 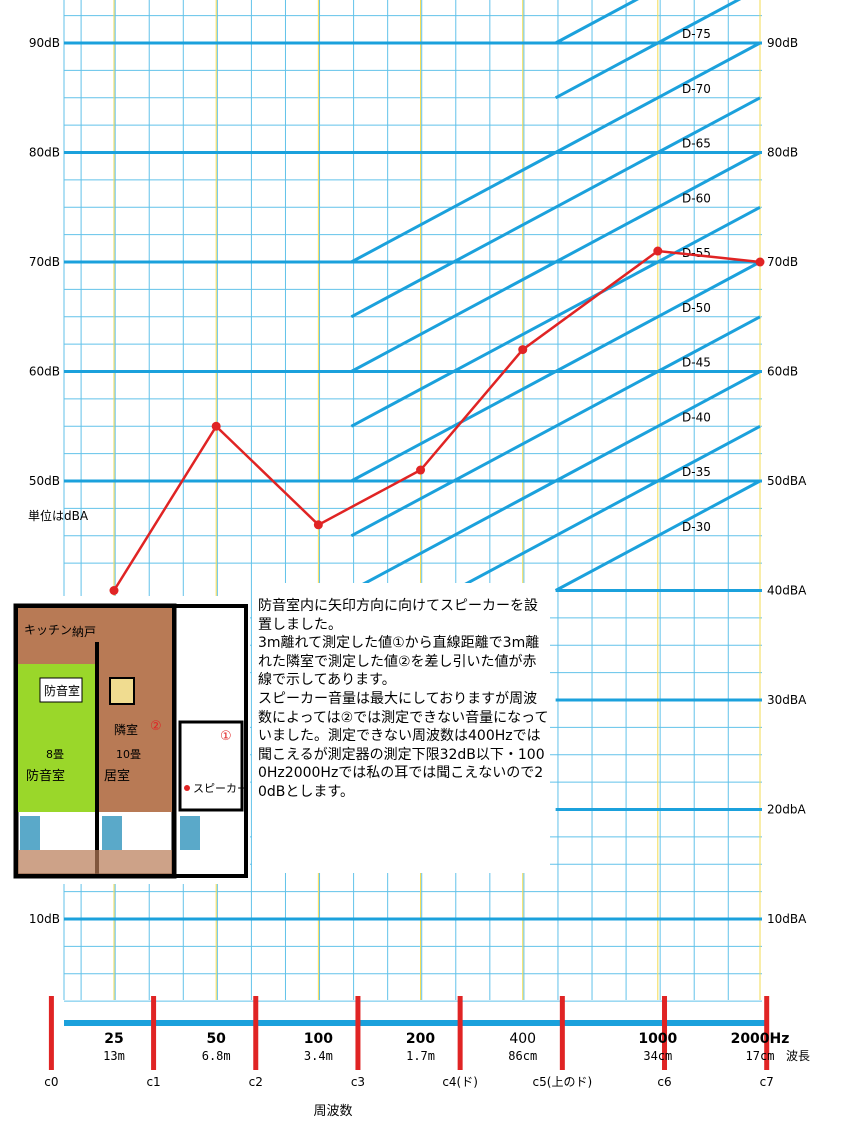 What do you see at coordinates (787, 591) in the screenshot?
I see `y-tick-label: 40dBA` at bounding box center [787, 591].